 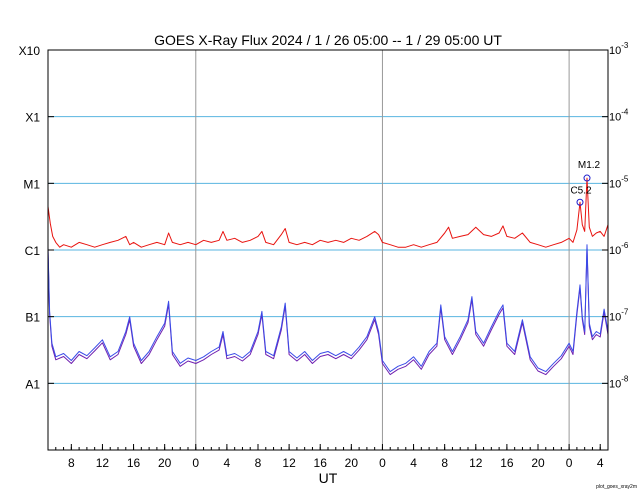 What do you see at coordinates (581, 190) in the screenshot?
I see `flare-label: C5.2` at bounding box center [581, 190].